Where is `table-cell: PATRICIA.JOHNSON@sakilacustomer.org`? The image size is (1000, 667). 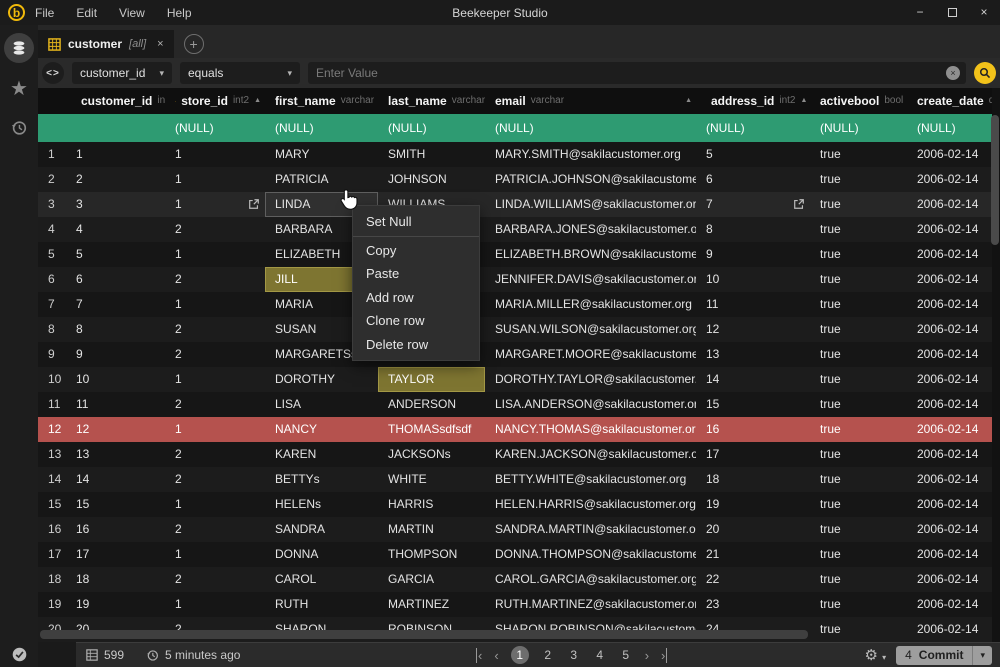 table-cell: PATRICIA.JOHNSON@sakilacustomer.org is located at coordinates (595, 179).